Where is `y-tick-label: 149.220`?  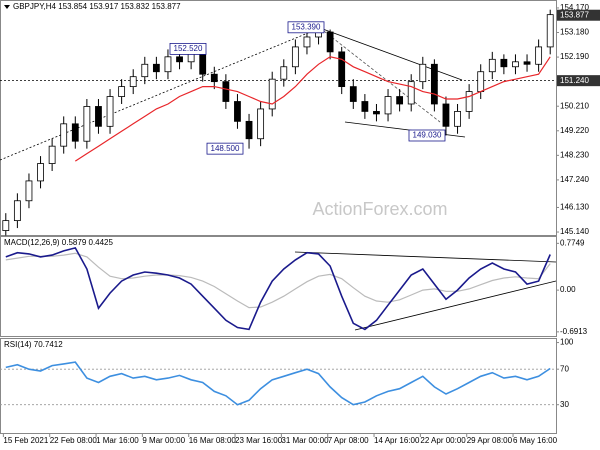 y-tick-label: 149.220 is located at coordinates (574, 130).